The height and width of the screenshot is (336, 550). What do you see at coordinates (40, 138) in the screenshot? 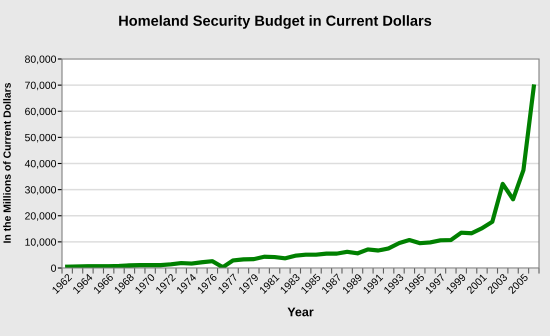
I see `y-tick-label: 50,000` at bounding box center [40, 138].